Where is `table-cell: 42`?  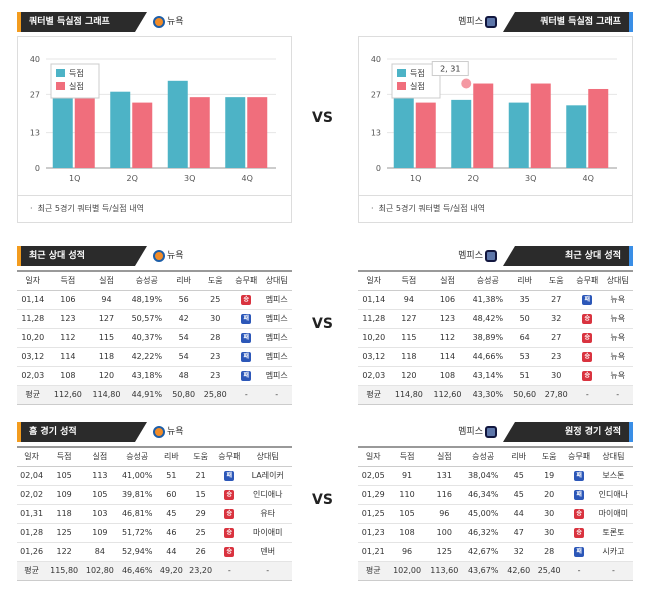
table-cell: 42 is located at coordinates (183, 319).